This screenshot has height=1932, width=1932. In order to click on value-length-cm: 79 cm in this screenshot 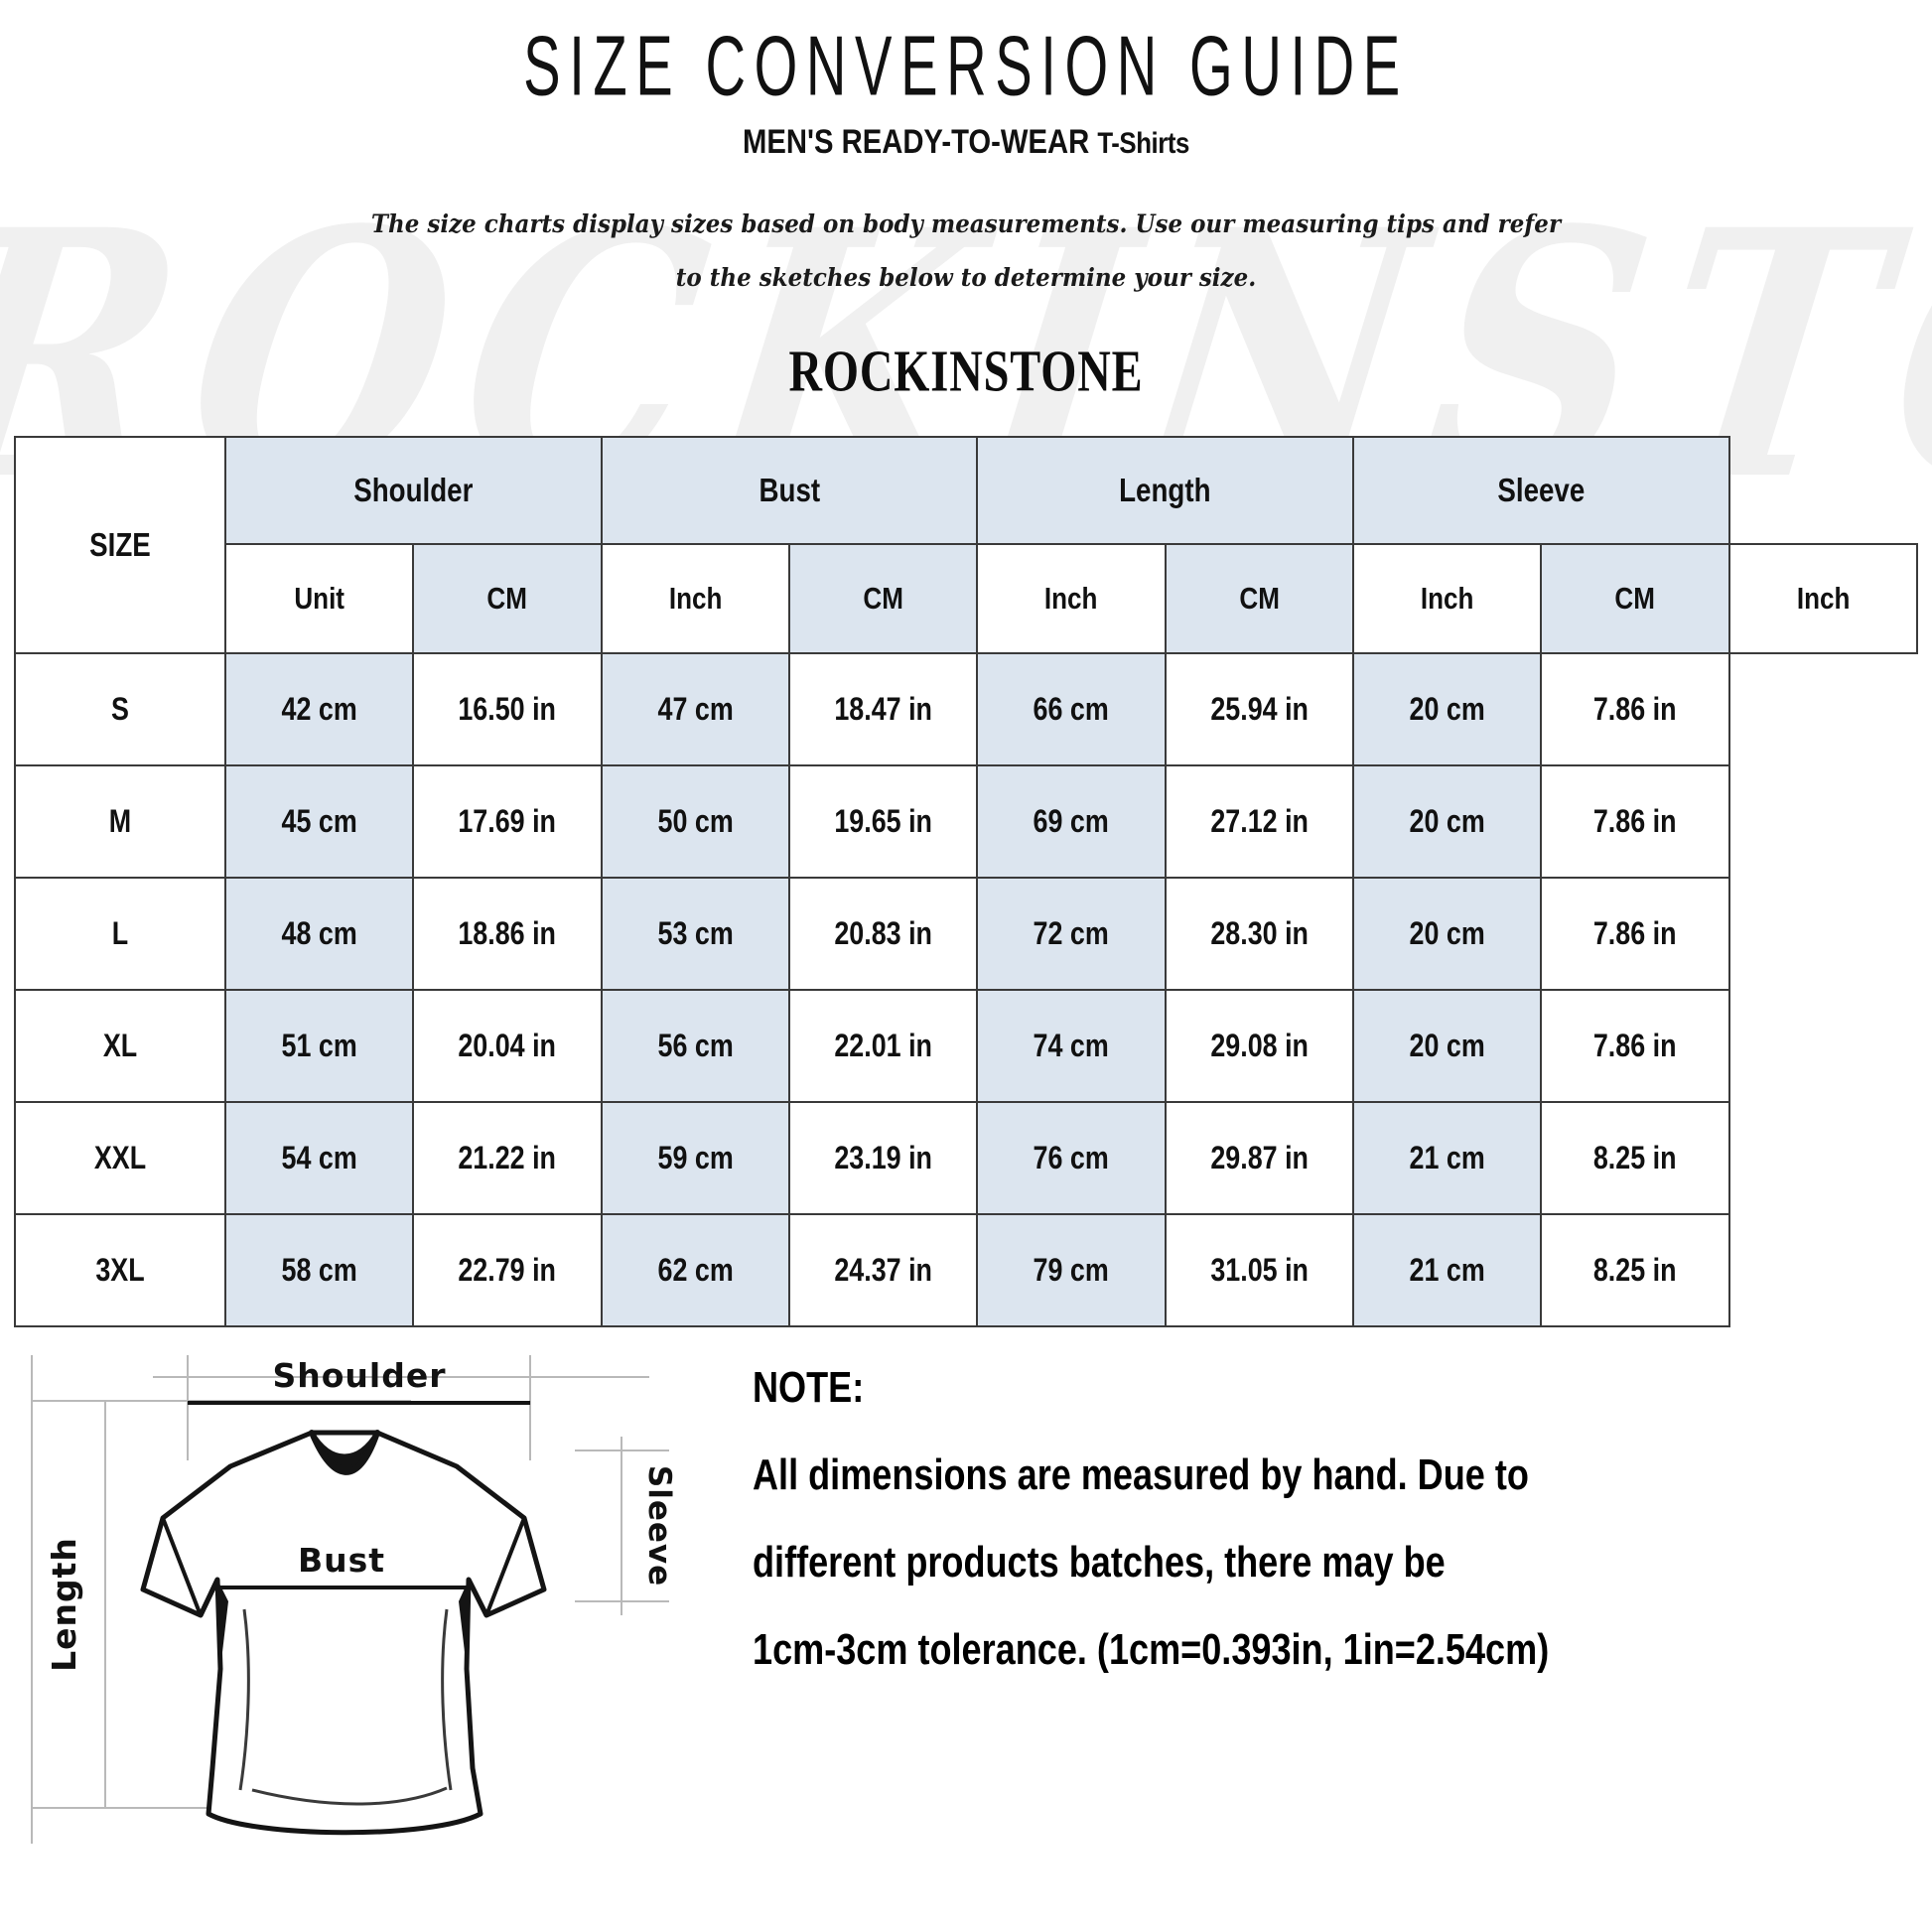, I will do `click(1071, 1270)`.